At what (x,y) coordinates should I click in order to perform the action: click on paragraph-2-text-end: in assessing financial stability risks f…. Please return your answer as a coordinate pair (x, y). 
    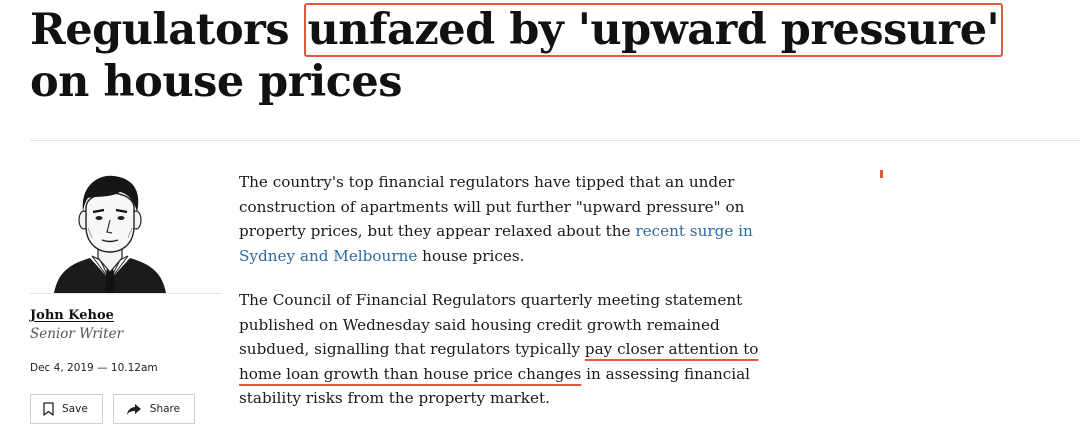
    Looking at the image, I should click on (495, 386).